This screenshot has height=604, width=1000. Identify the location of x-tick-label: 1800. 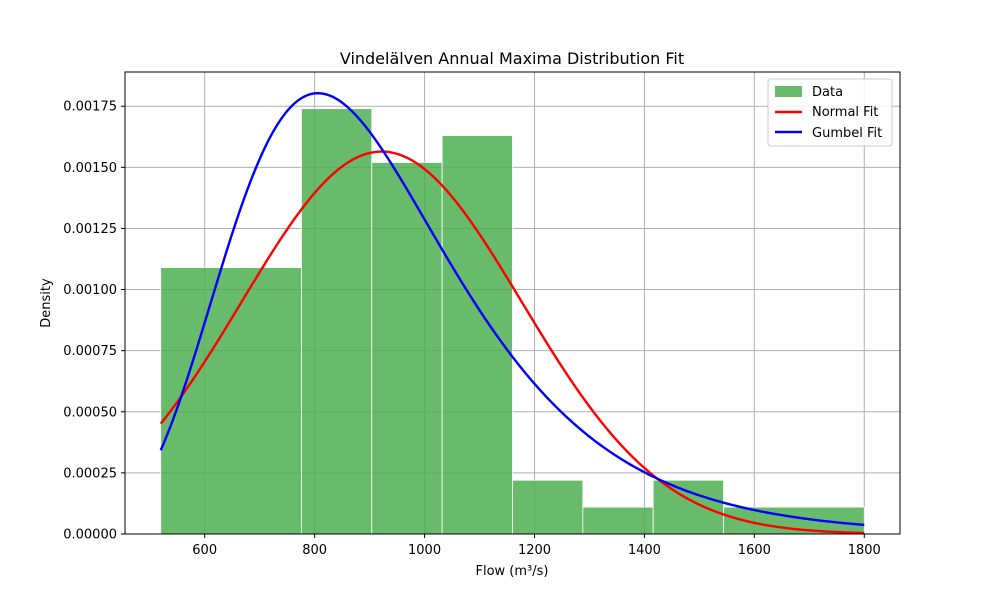
(864, 550).